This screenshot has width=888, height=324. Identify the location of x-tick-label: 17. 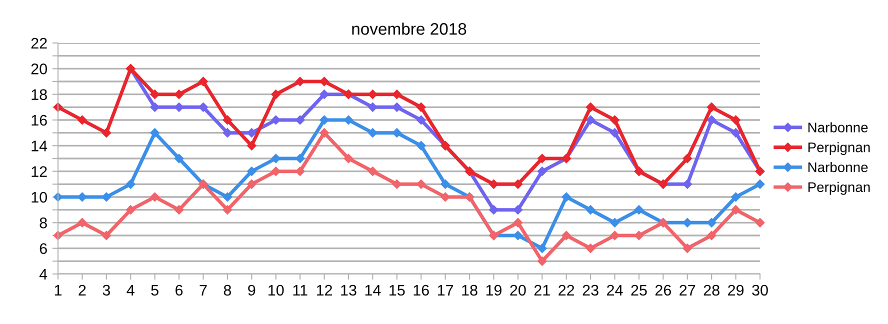
(446, 290).